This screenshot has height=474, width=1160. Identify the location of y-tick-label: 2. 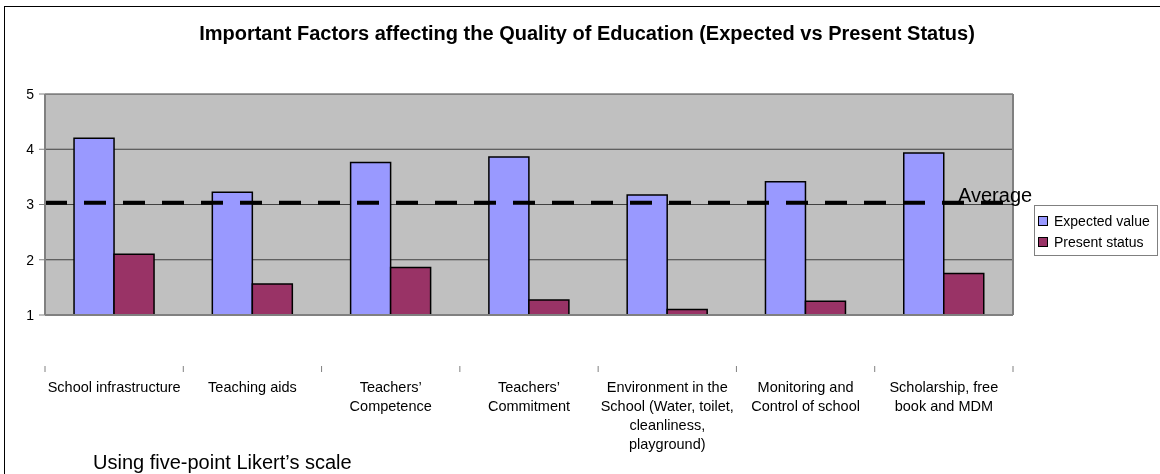
(30, 259).